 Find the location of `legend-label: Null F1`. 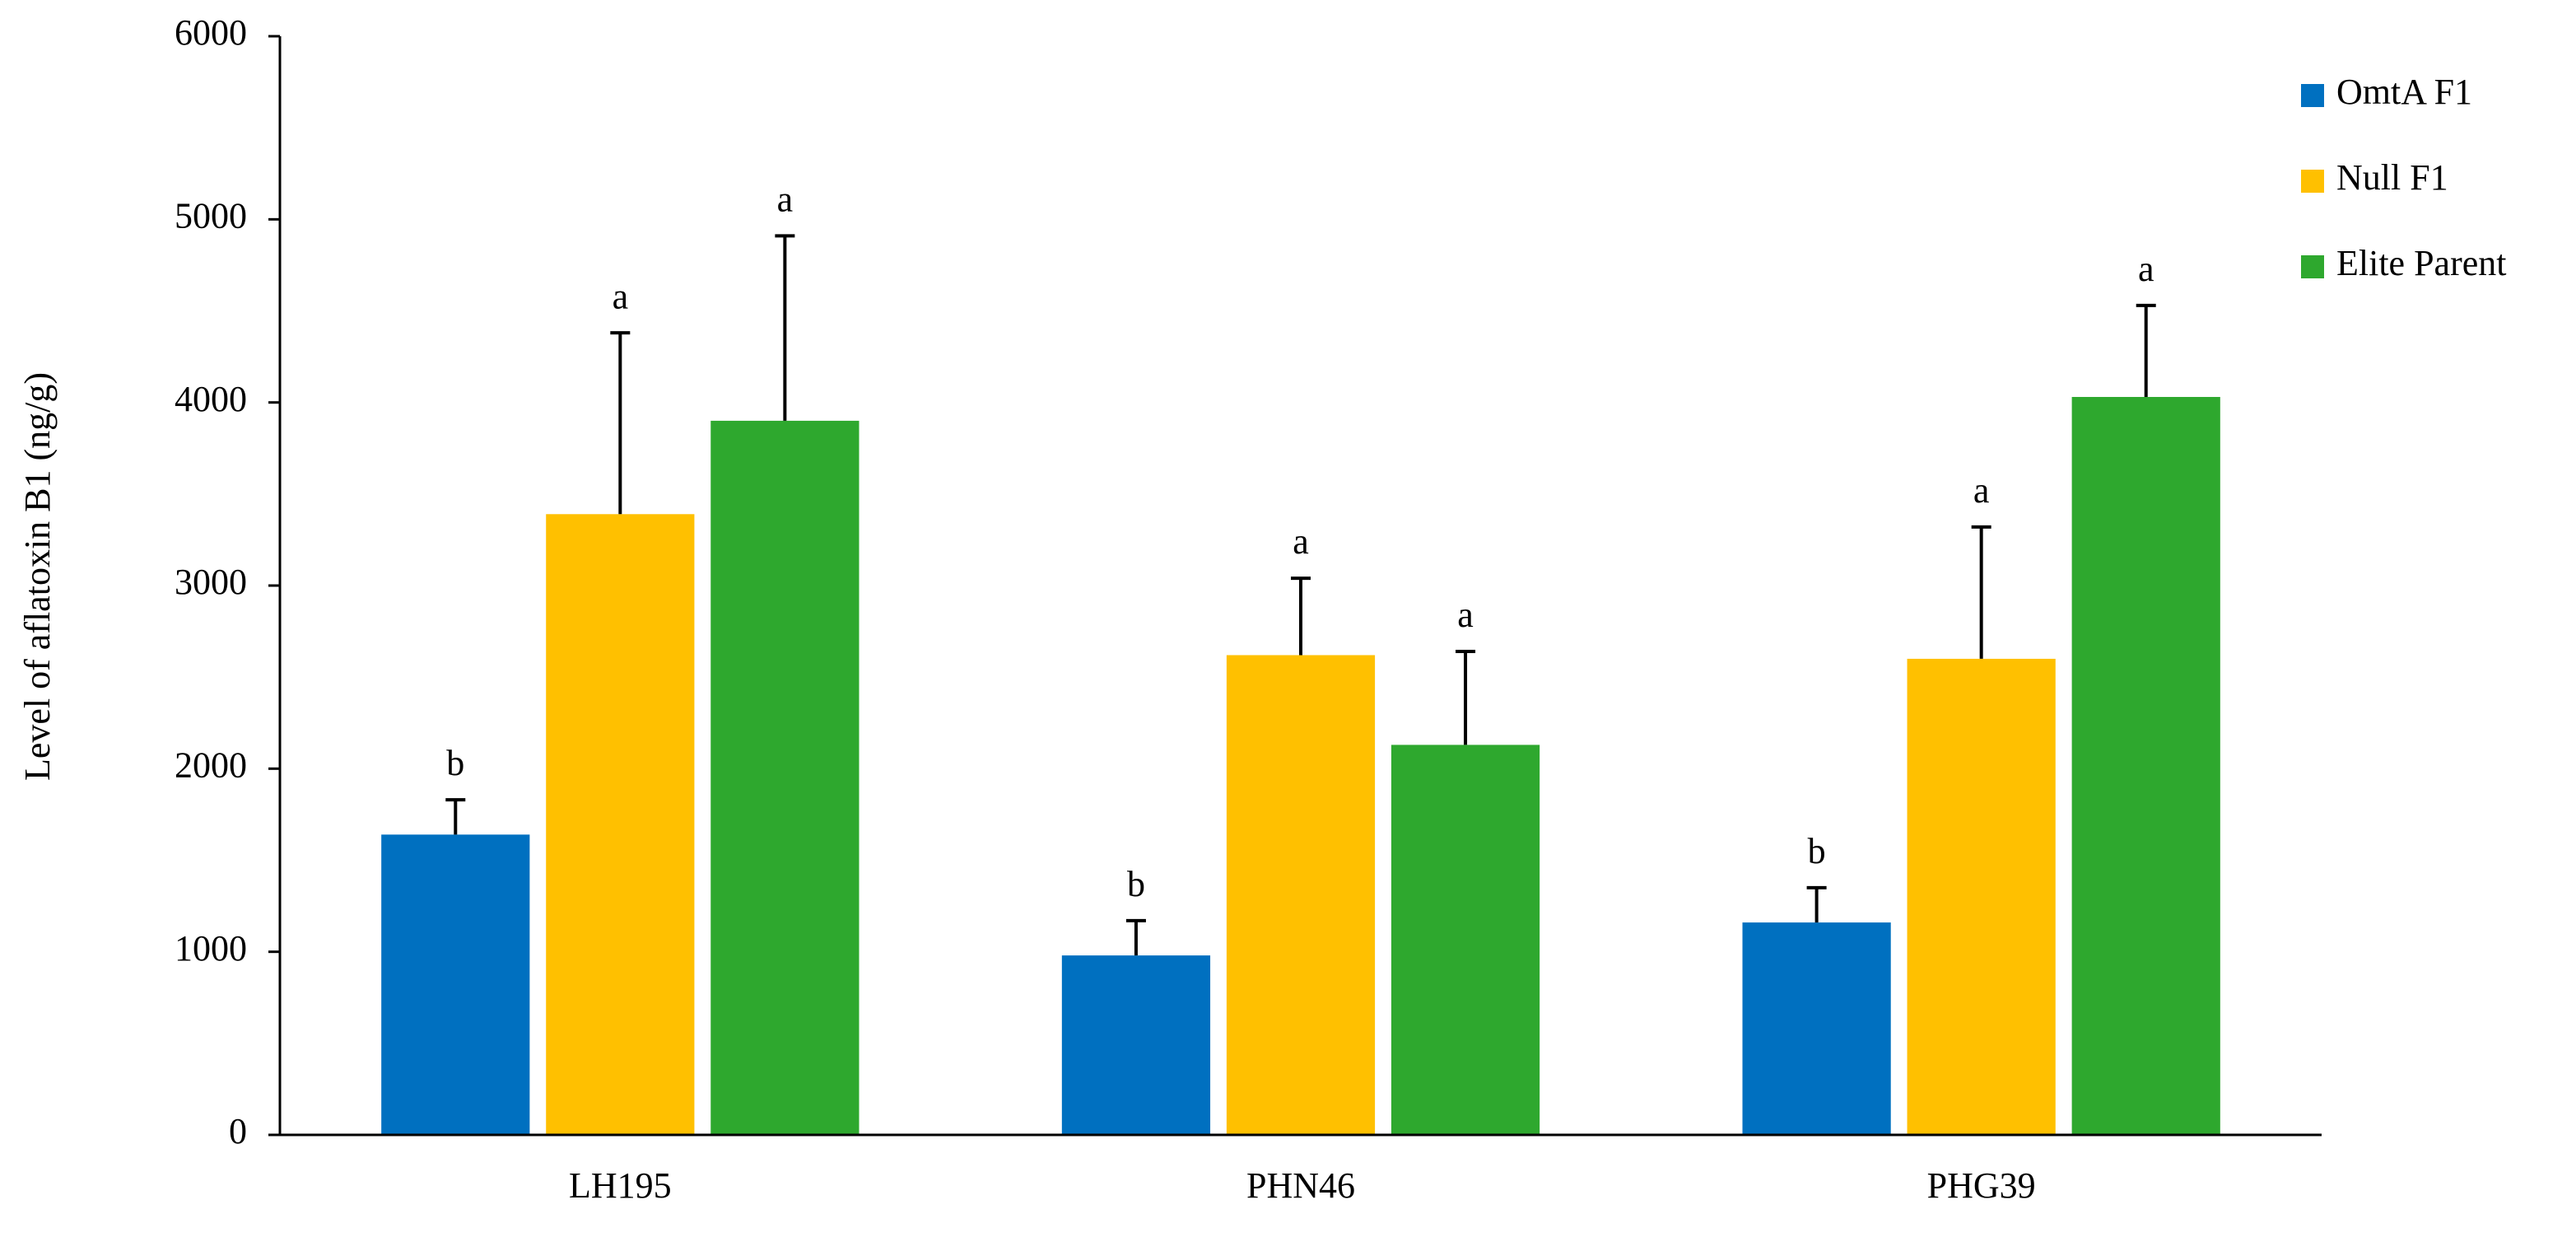

legend-label: Null F1 is located at coordinates (2392, 177).